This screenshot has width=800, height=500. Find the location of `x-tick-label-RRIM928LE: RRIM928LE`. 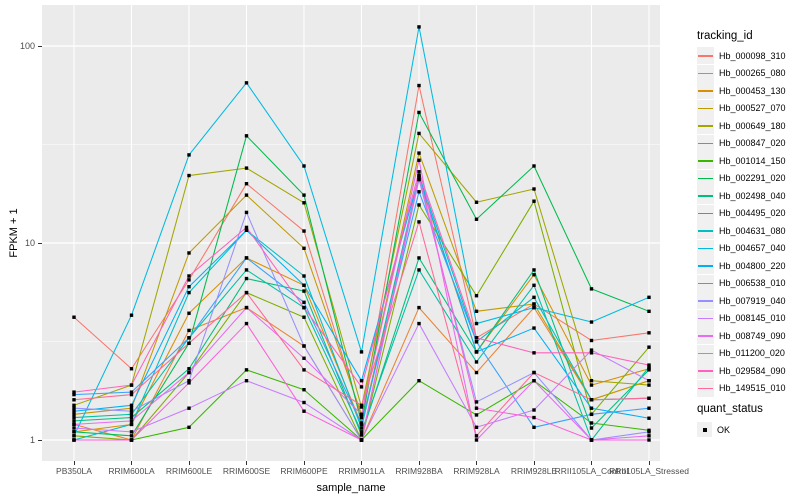

x-tick-label-RRIM928LE: RRIM928LE is located at coordinates (534, 471).